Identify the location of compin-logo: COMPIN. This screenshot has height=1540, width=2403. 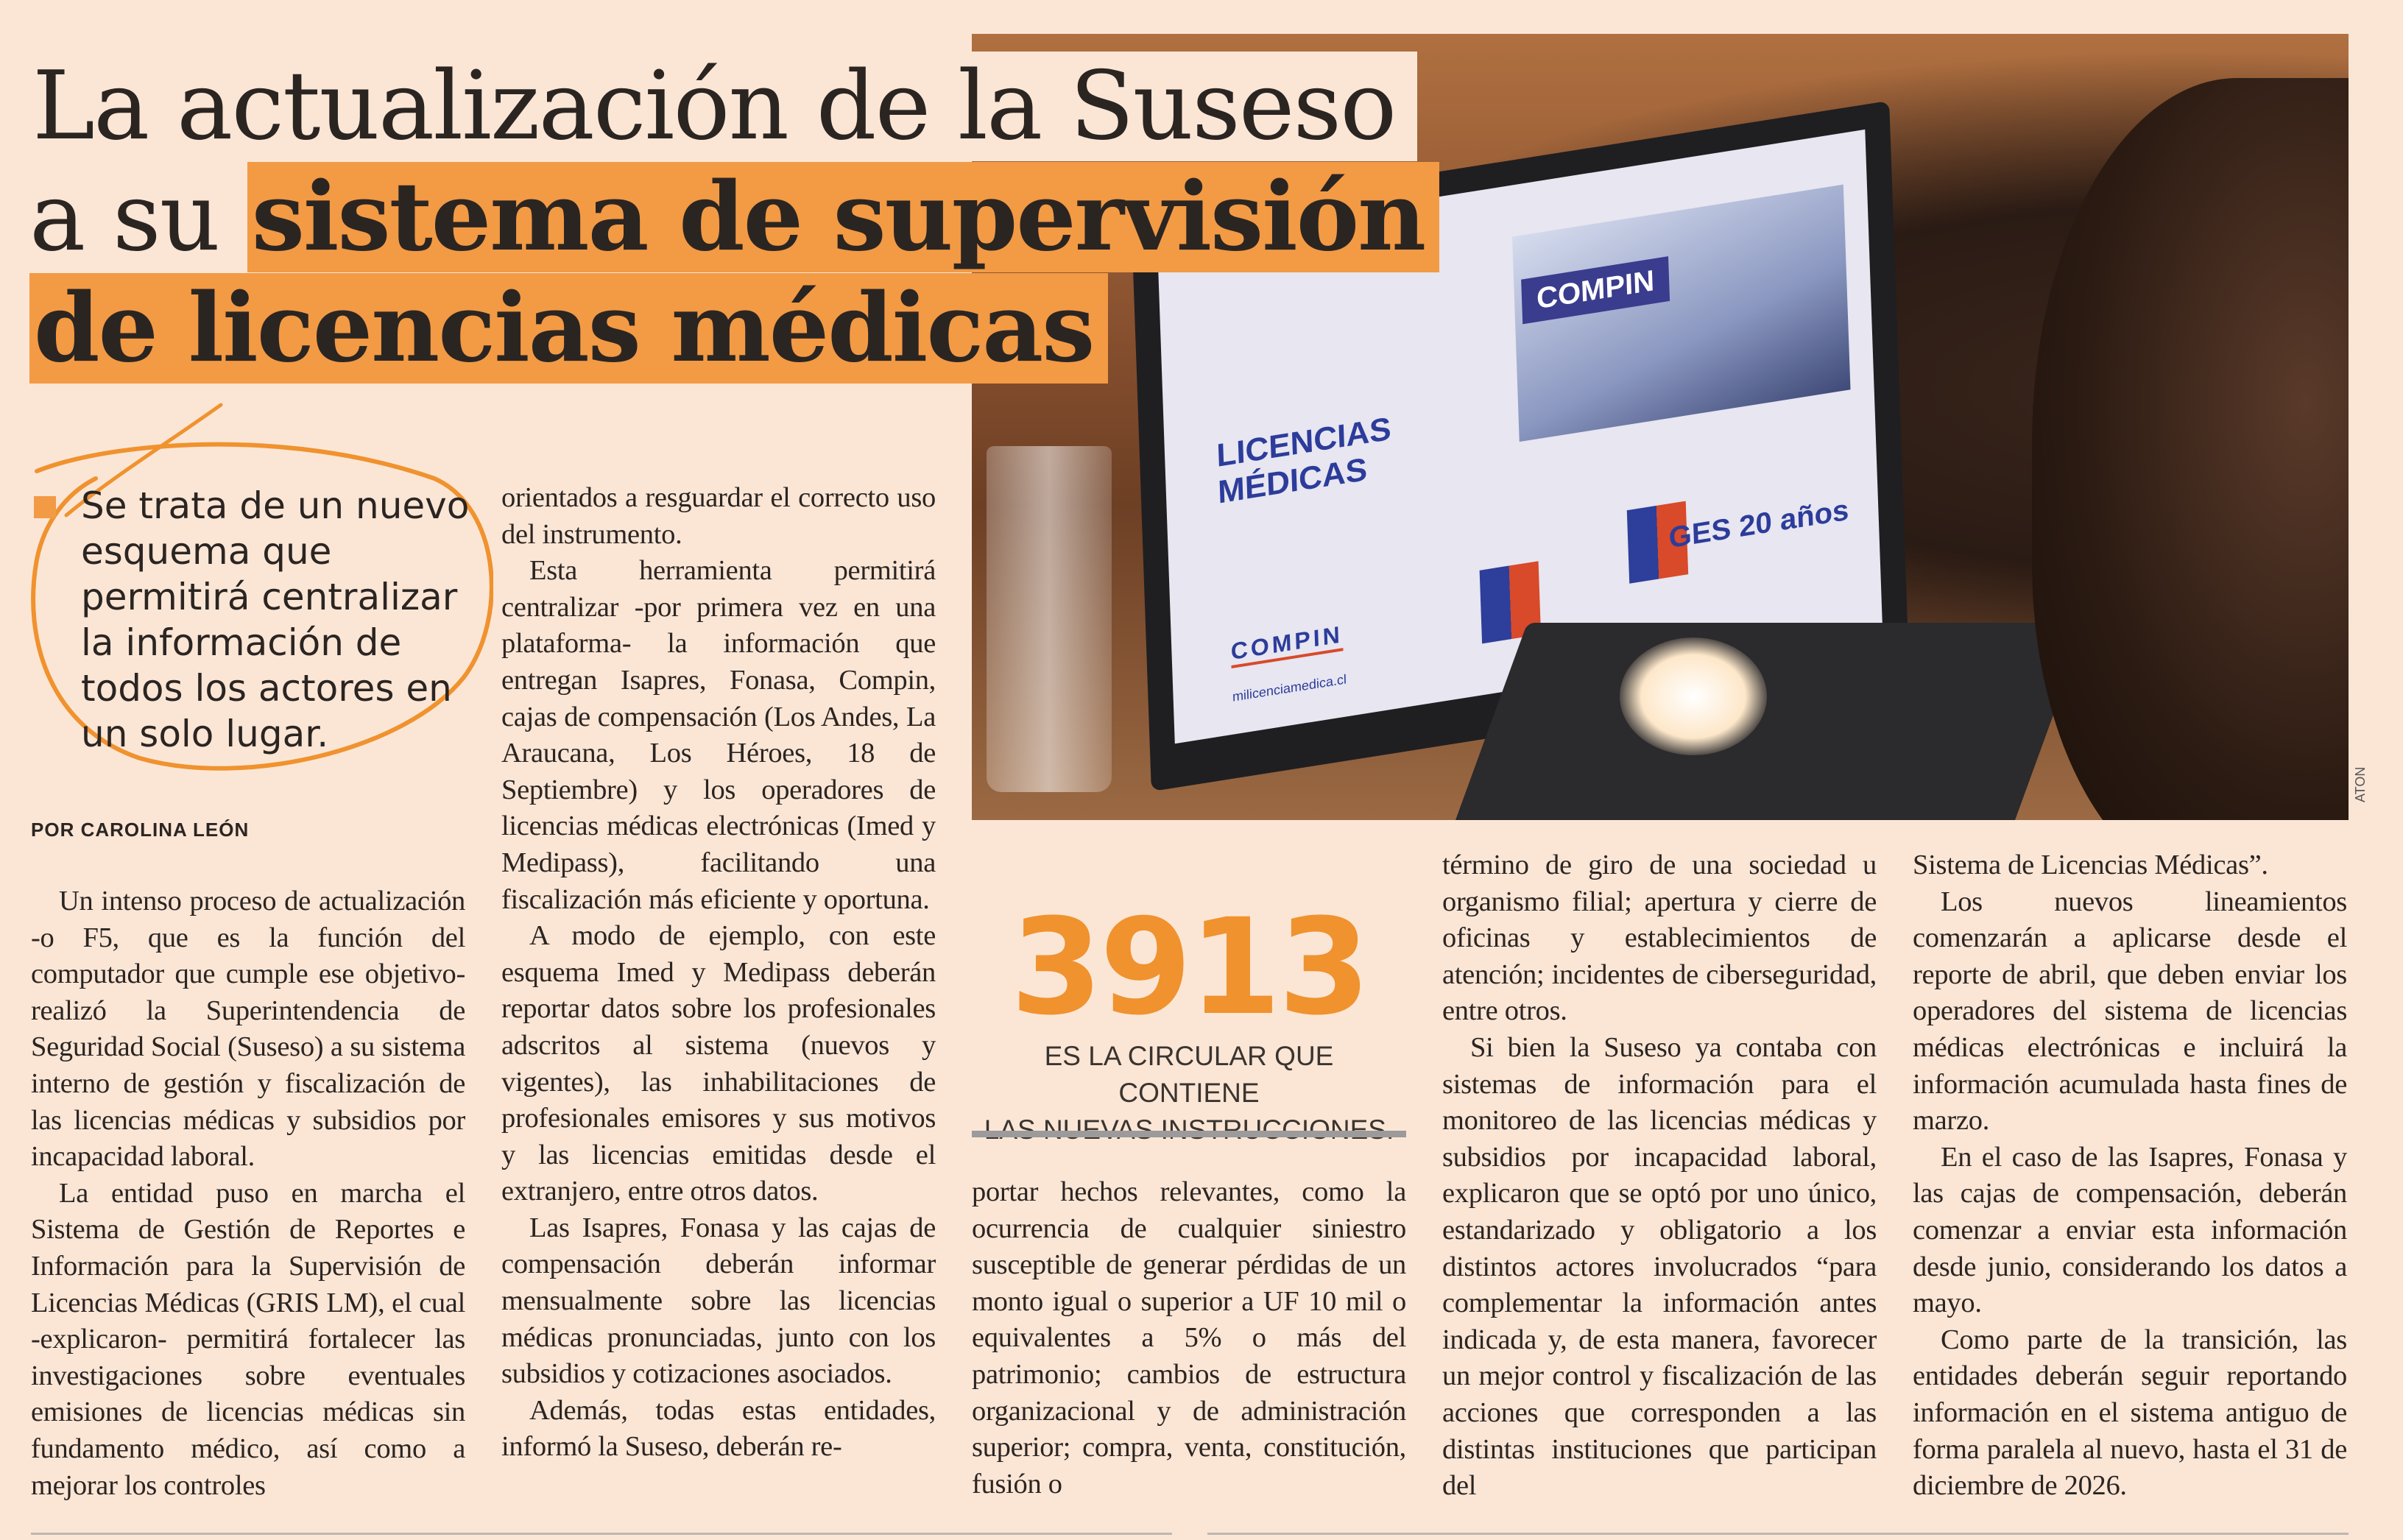
(1287, 645).